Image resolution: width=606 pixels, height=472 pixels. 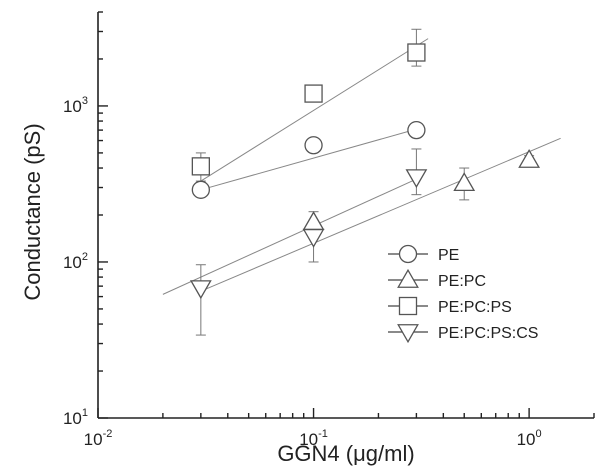 I want to click on y-tick-label: 10¹, so click(x=75, y=417).